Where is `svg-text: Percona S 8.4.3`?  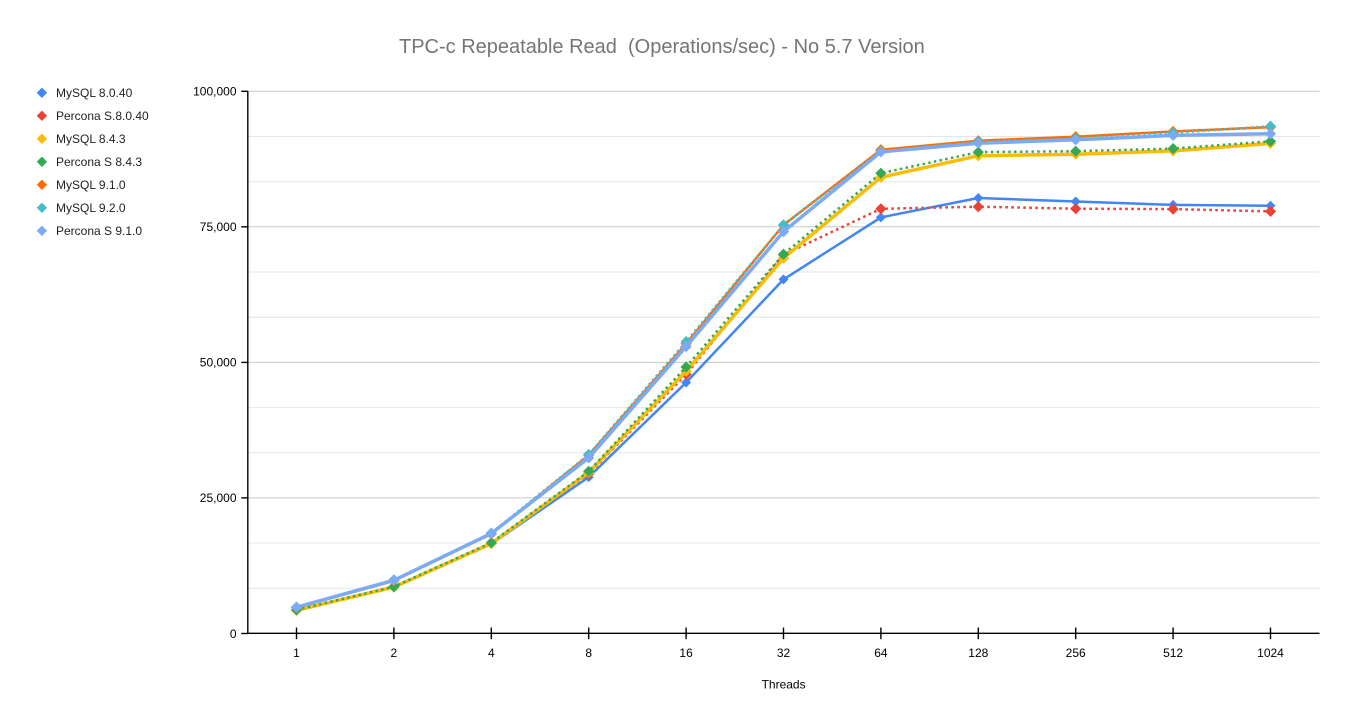
svg-text: Percona S 8.4.3 is located at coordinates (99, 162).